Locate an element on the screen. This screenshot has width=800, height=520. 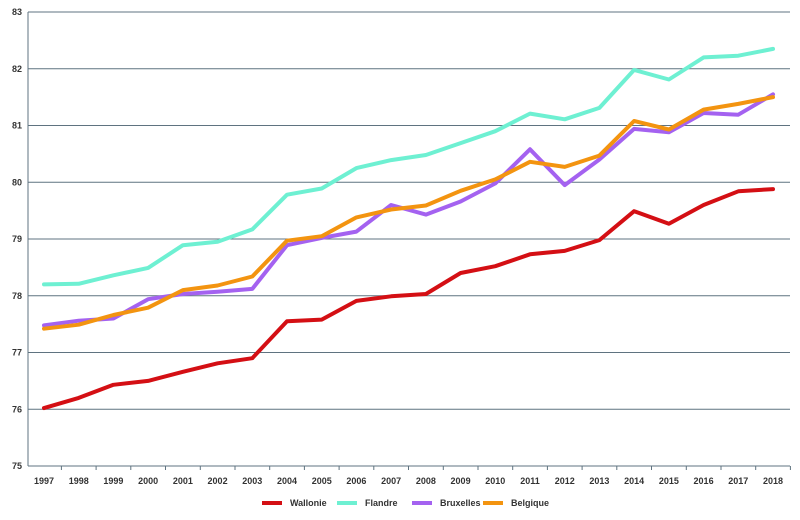
x-tick-label: 2009 is located at coordinates (461, 481).